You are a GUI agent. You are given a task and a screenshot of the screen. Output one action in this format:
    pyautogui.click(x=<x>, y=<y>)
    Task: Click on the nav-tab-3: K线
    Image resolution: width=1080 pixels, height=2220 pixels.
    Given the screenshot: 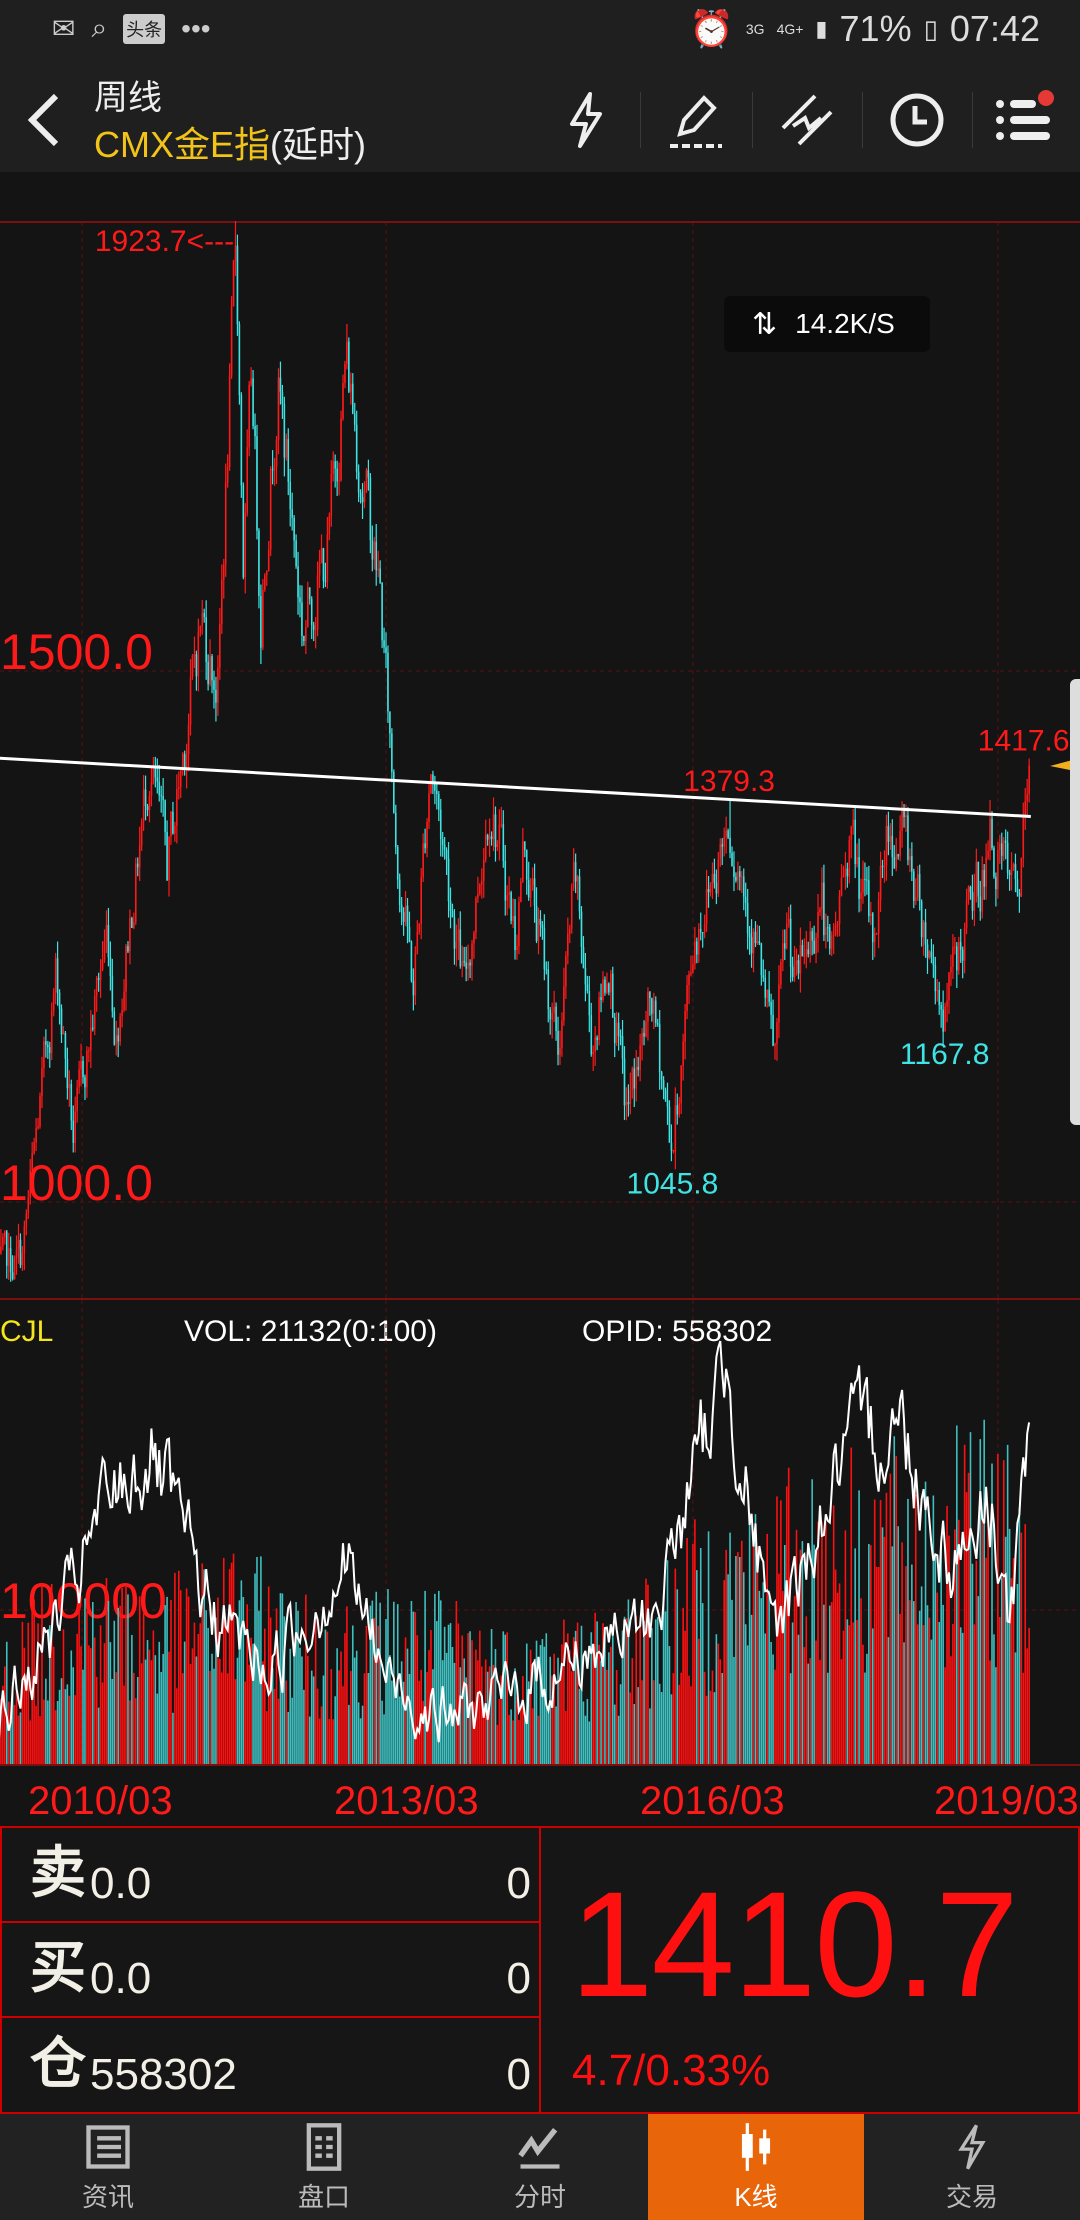 What is the action you would take?
    pyautogui.click(x=756, y=2167)
    